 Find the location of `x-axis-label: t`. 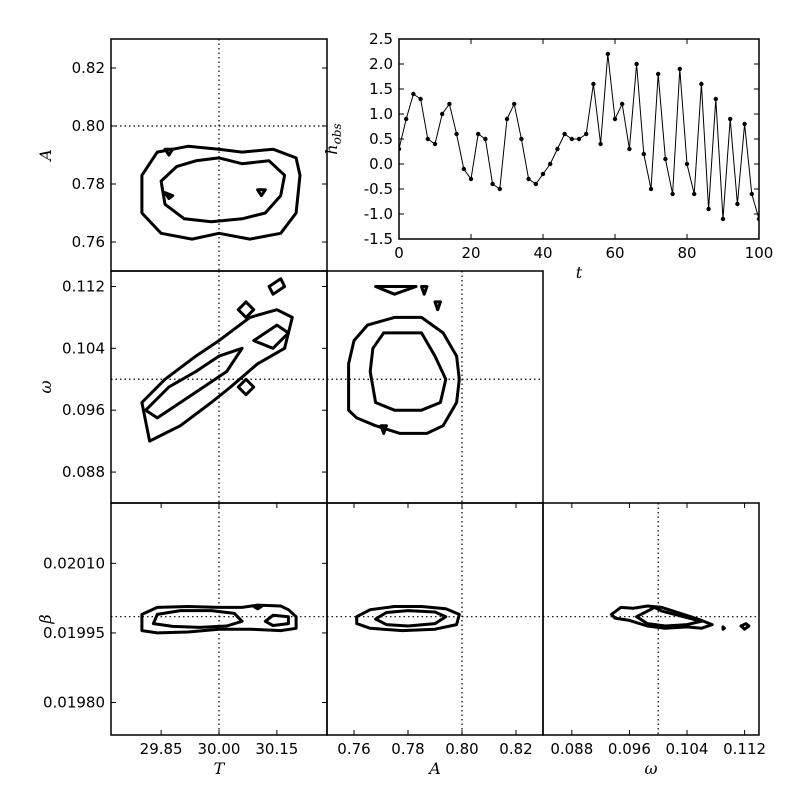

x-axis-label: t is located at coordinates (579, 272).